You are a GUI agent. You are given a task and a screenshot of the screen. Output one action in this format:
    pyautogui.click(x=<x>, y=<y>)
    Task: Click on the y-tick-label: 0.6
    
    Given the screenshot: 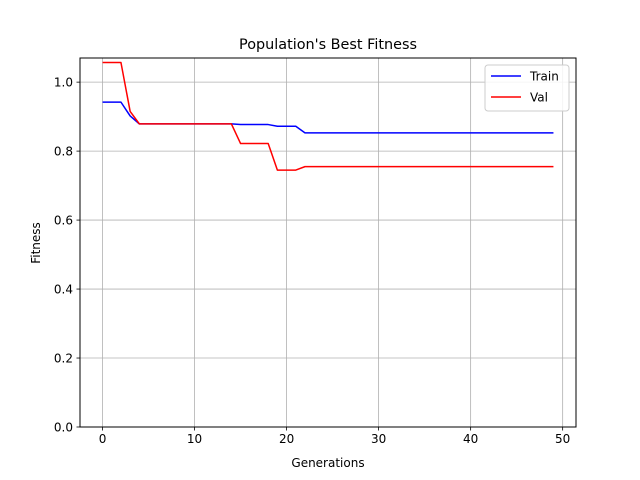 What is the action you would take?
    pyautogui.click(x=63, y=221)
    